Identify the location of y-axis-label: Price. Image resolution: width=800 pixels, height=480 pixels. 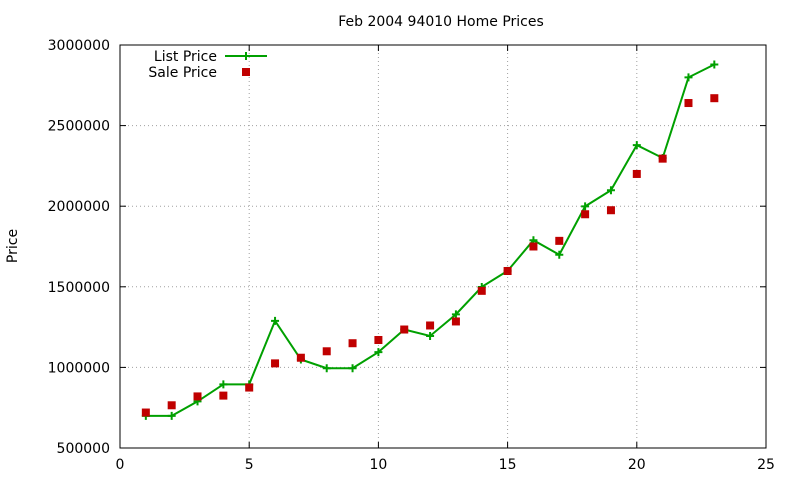
(13, 246).